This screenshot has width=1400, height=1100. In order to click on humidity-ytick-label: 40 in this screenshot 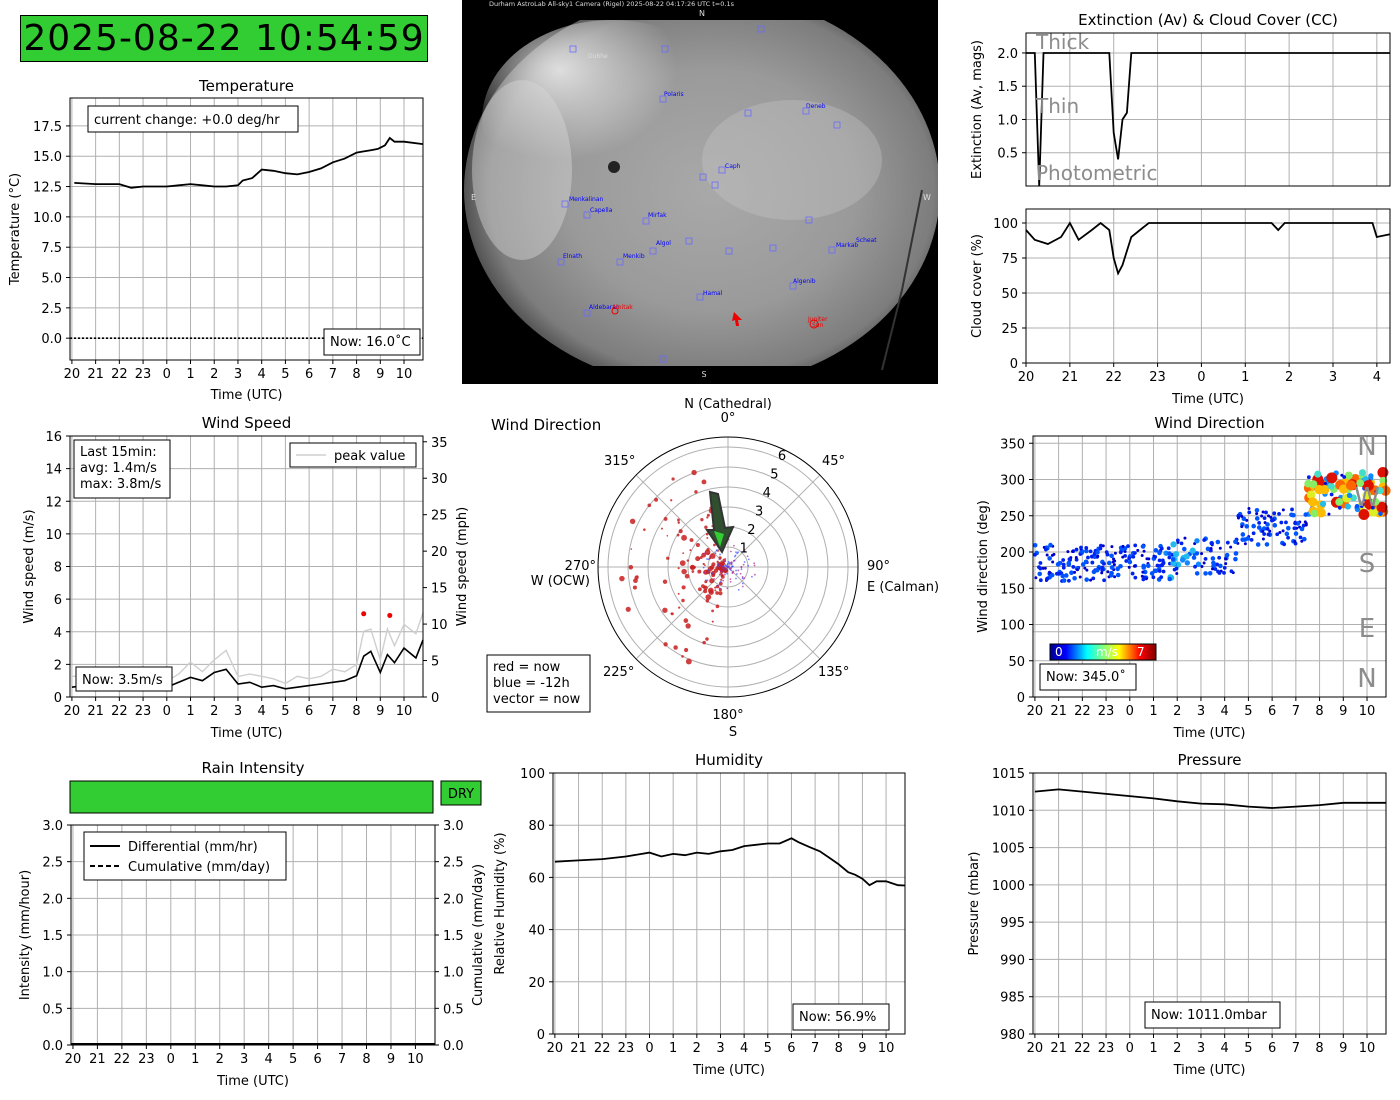, I will do `click(536, 931)`.